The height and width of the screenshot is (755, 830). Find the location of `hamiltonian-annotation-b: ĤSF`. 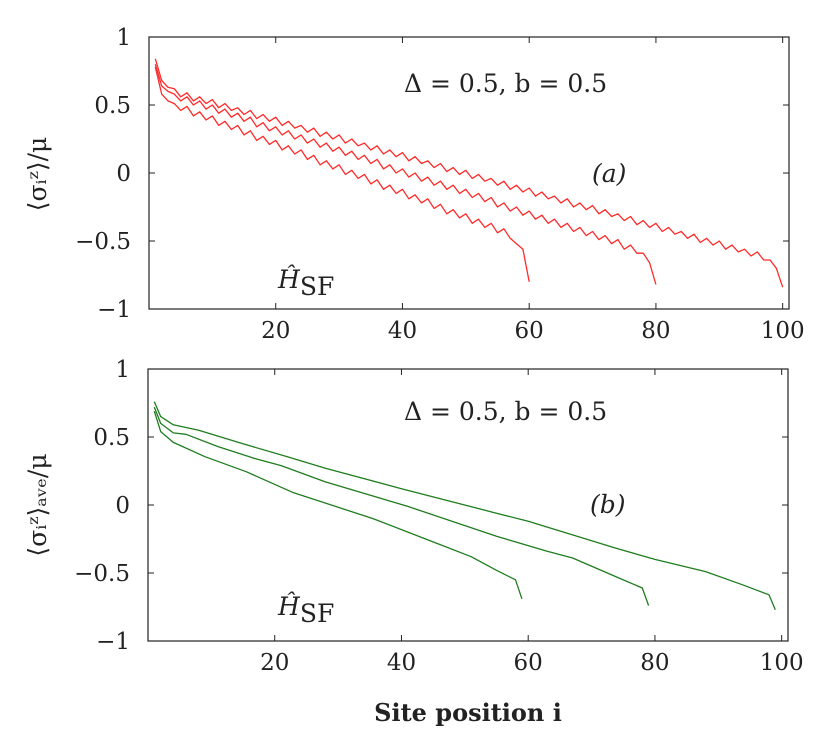

hamiltonian-annotation-b: ĤSF is located at coordinates (305, 610).